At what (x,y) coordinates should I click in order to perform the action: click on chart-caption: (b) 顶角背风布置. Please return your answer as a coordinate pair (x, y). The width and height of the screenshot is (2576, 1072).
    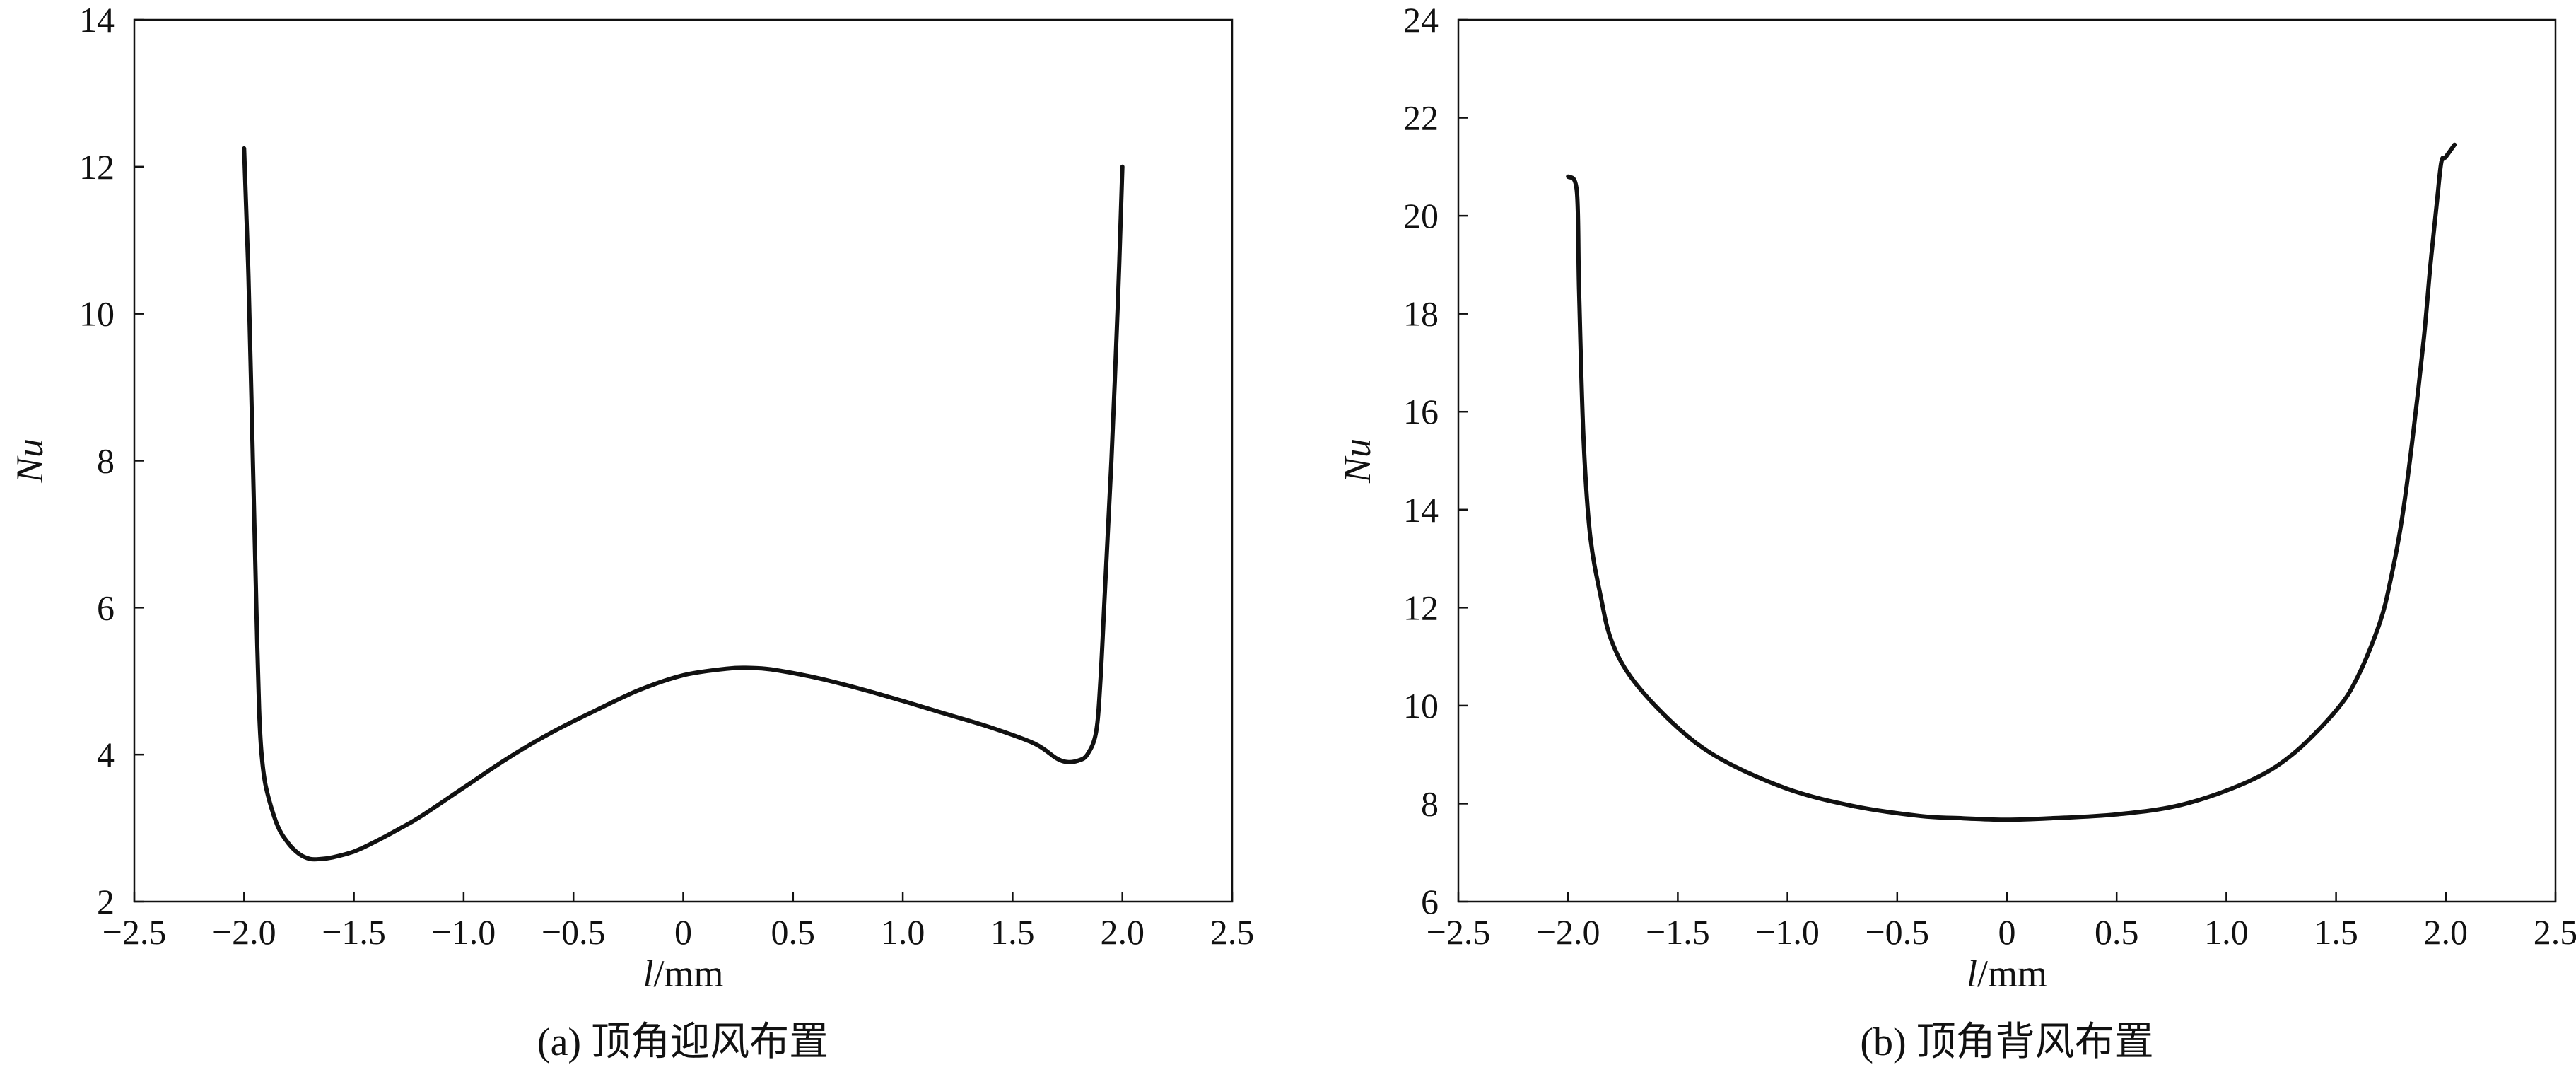
    Looking at the image, I should click on (2006, 1042).